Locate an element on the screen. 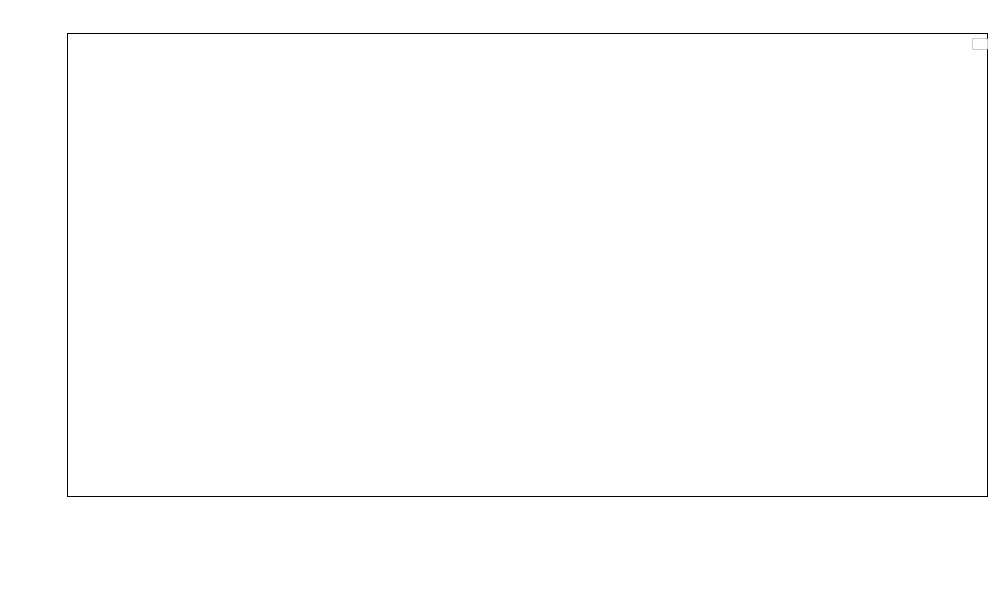  x-axis-tick-labels is located at coordinates (527, 537).